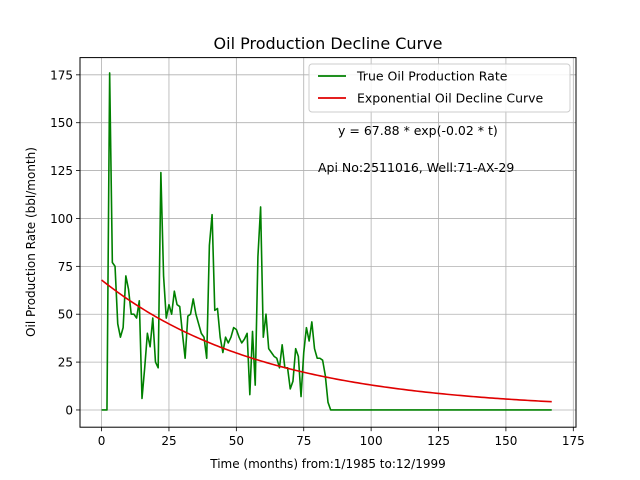 This screenshot has height=480, width=640. Describe the element at coordinates (65, 315) in the screenshot. I see `y-tick-label: 50` at that location.